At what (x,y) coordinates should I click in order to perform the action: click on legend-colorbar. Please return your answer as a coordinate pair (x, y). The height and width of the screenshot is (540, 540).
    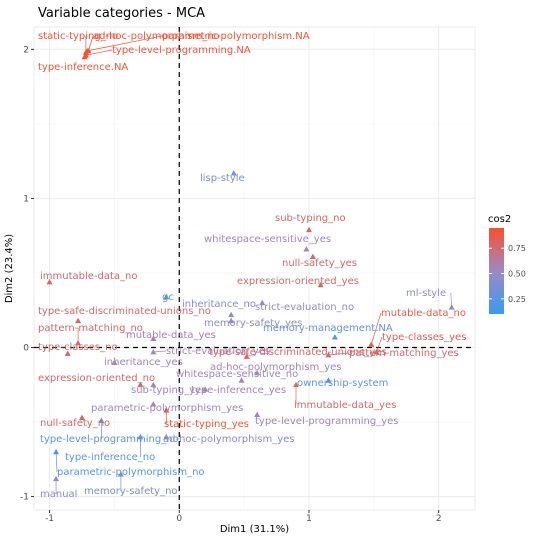
    Looking at the image, I should click on (496, 271).